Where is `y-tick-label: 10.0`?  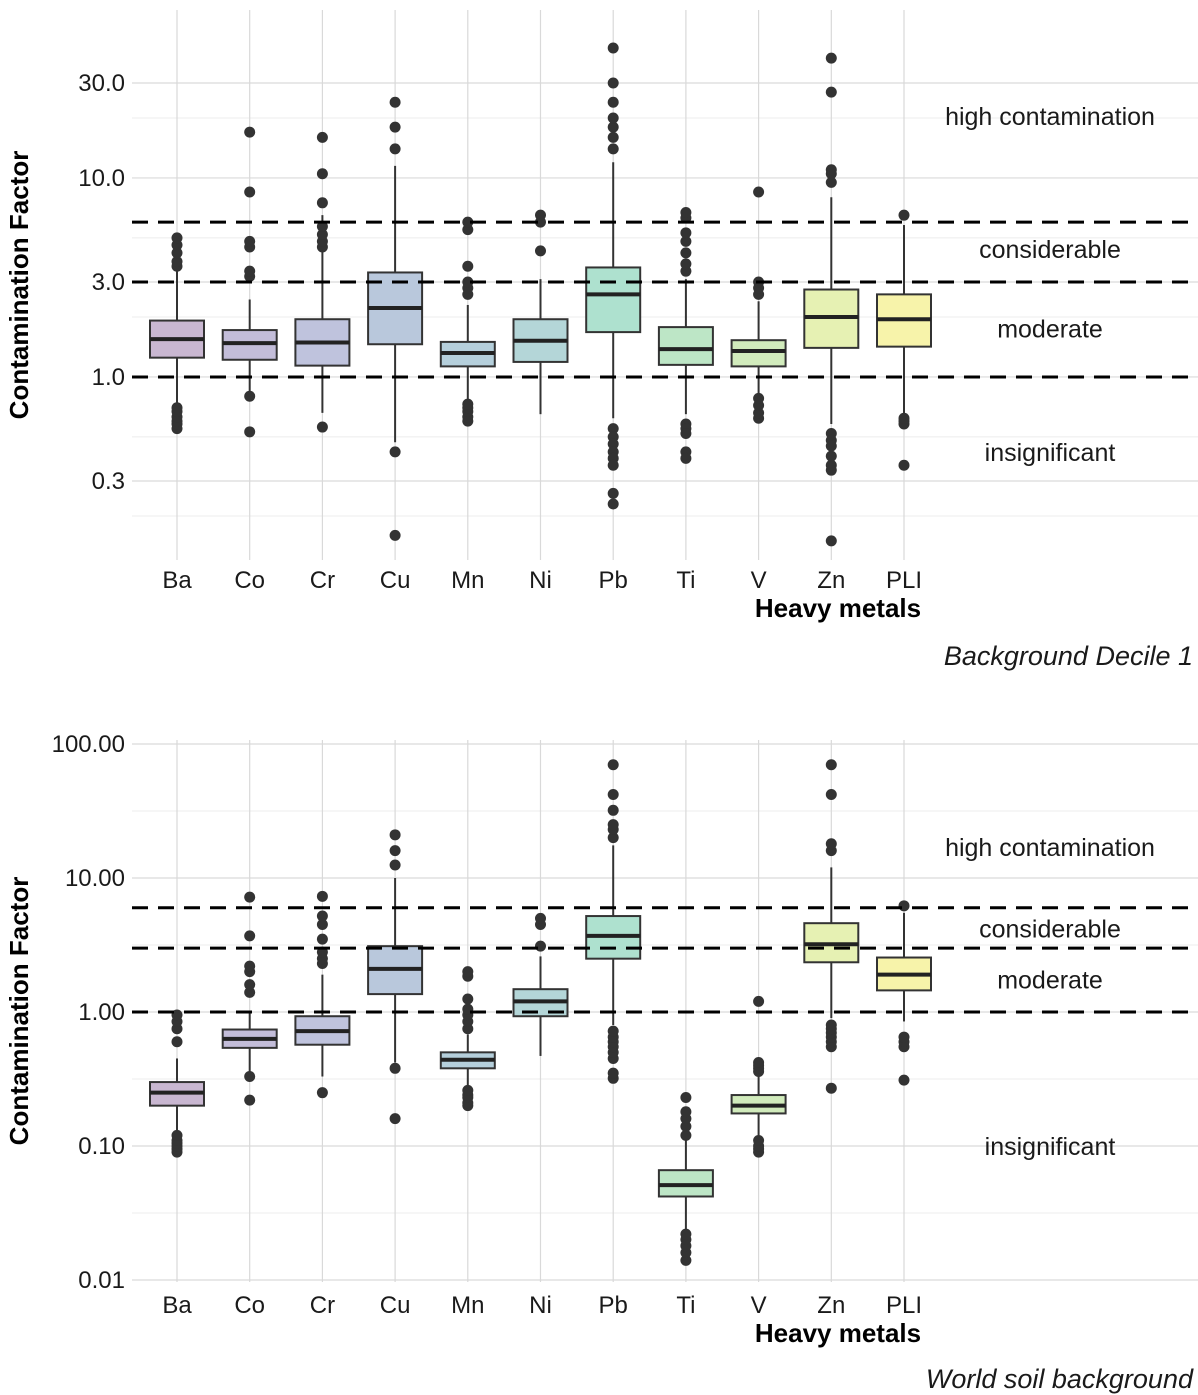 y-tick-label: 10.0 is located at coordinates (101, 178).